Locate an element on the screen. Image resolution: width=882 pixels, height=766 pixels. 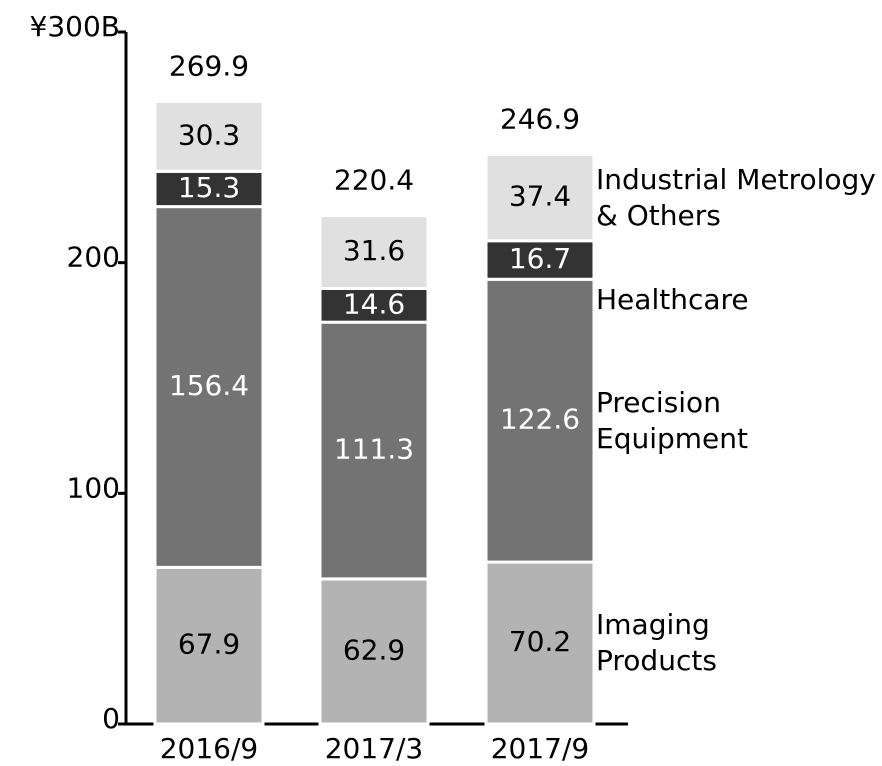
value-label: 15.3 is located at coordinates (209, 187).